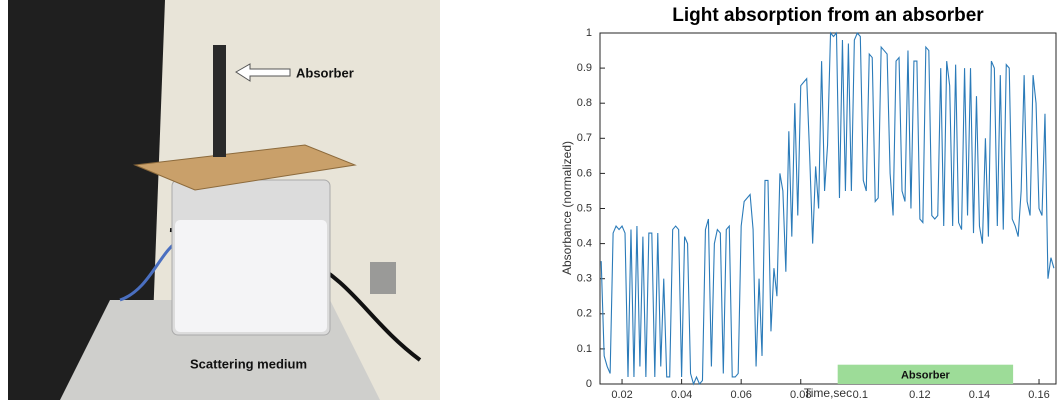 The height and width of the screenshot is (405, 1057). I want to click on y-tick-label: 0.3, so click(584, 279).